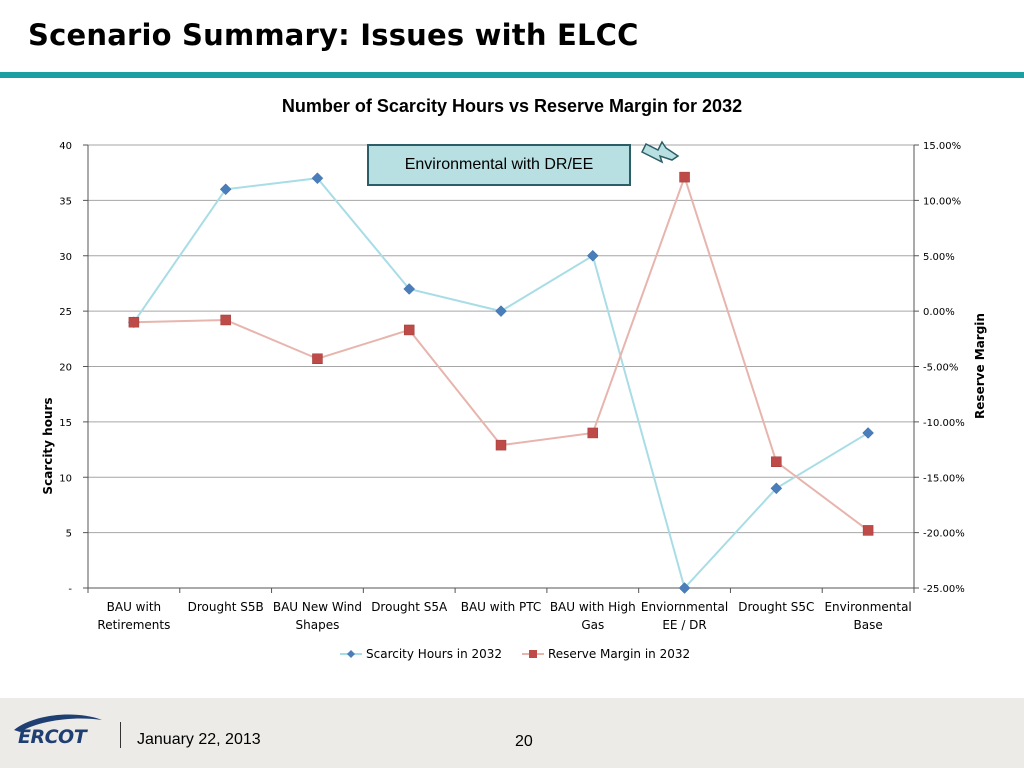 This screenshot has height=768, width=1024. Describe the element at coordinates (684, 625) in the screenshot. I see `category-label: EE / DR` at that location.